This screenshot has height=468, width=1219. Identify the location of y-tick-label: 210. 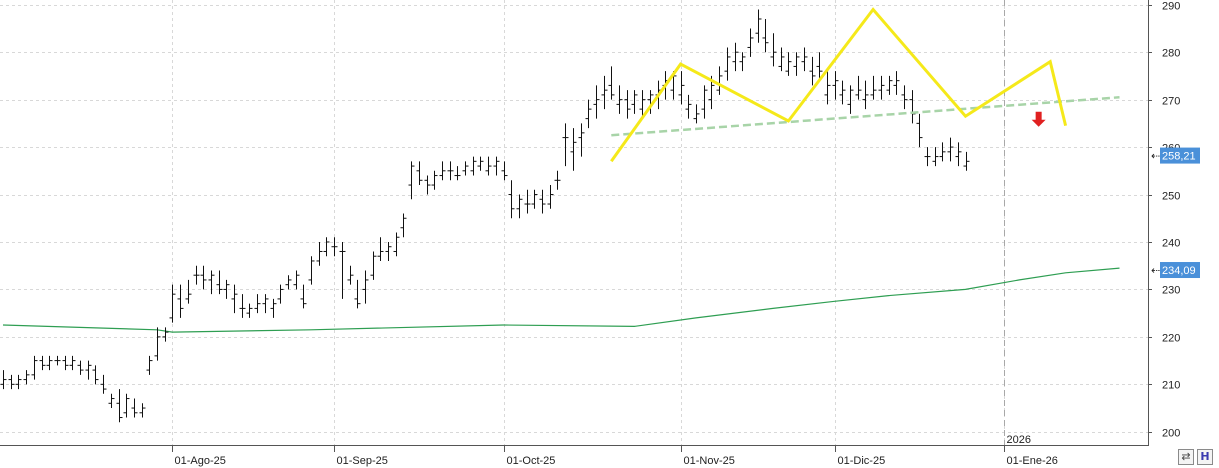
(1171, 386).